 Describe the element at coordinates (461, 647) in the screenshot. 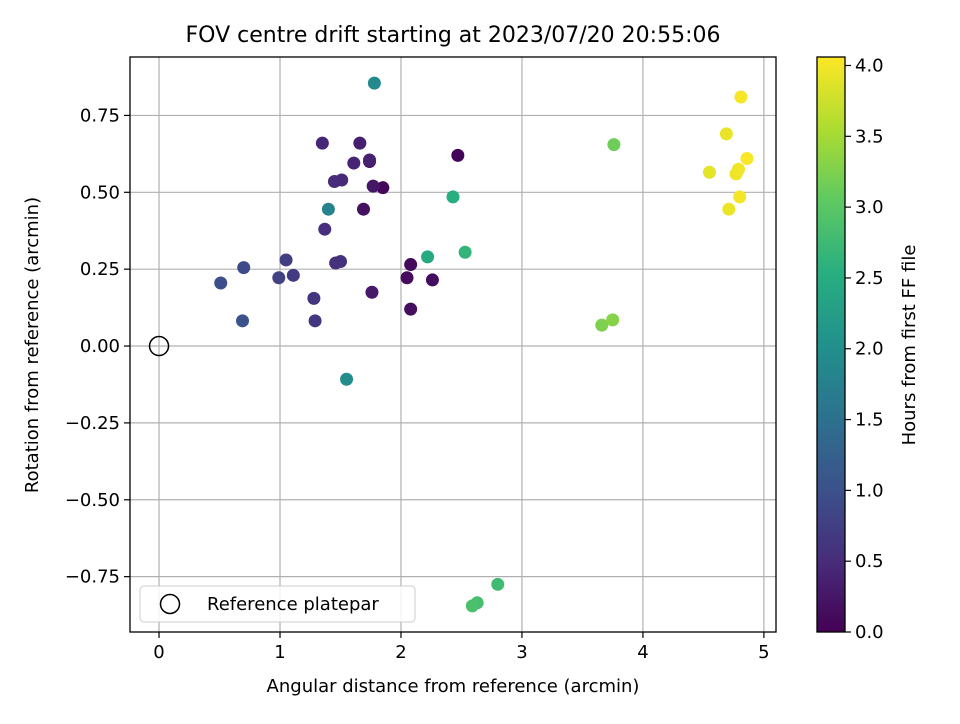

I see `x-axis-ticks: 0 1 2 3 4 5` at that location.